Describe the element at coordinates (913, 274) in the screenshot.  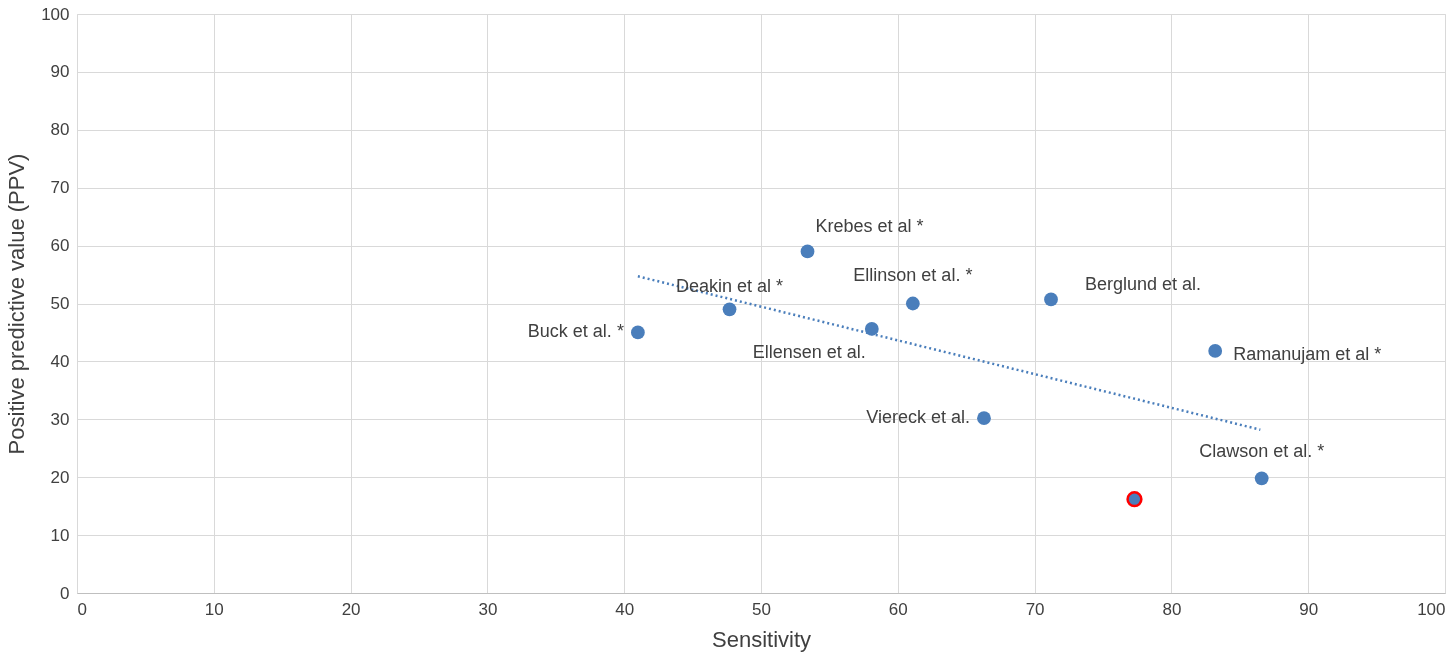
I see `annotation: Ellinson et al. *` at that location.